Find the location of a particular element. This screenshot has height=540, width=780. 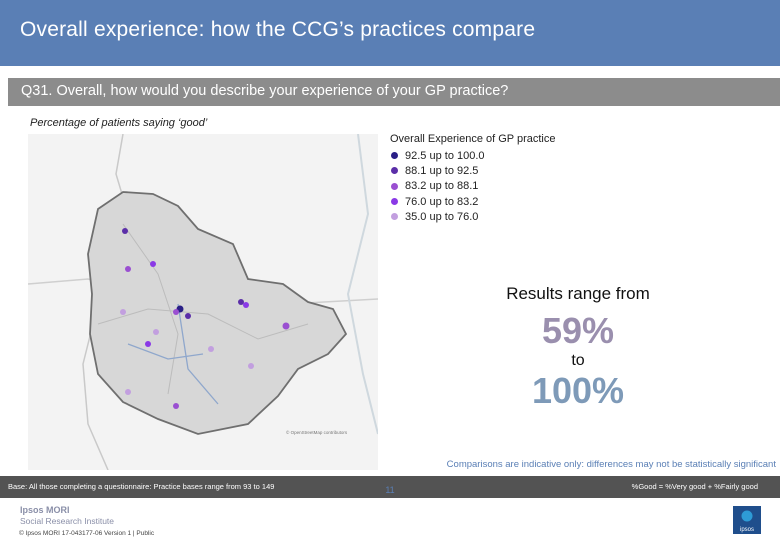

legend-item: 76.0 up to 83.2 is located at coordinates (485, 201).